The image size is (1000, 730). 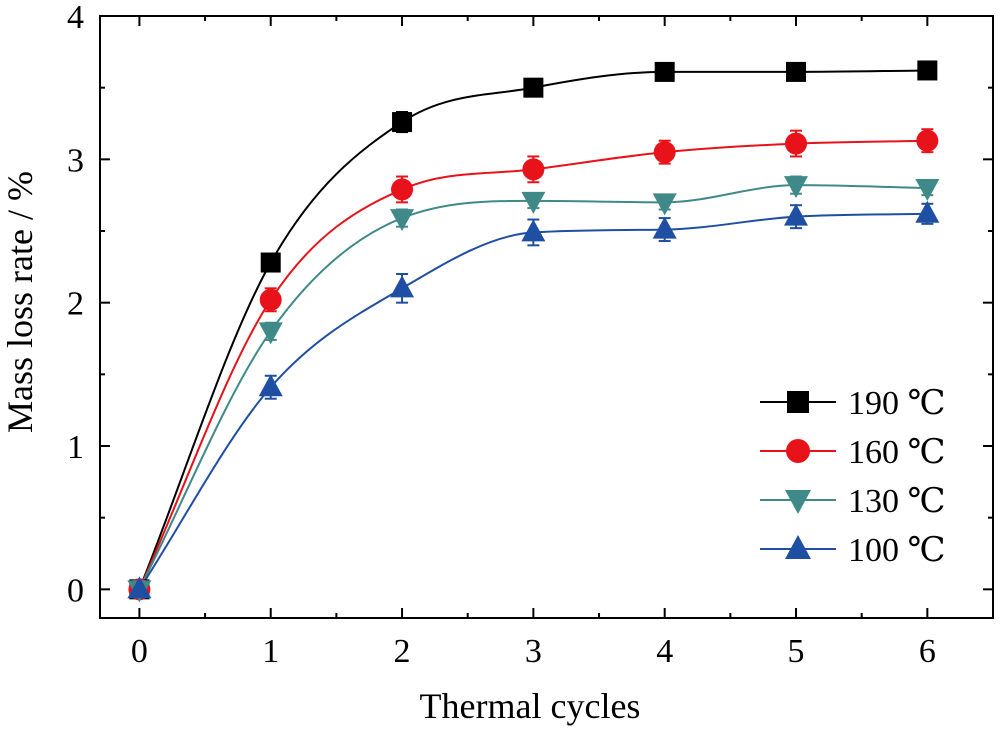 What do you see at coordinates (75, 304) in the screenshot?
I see `y-tick-label: 2` at bounding box center [75, 304].